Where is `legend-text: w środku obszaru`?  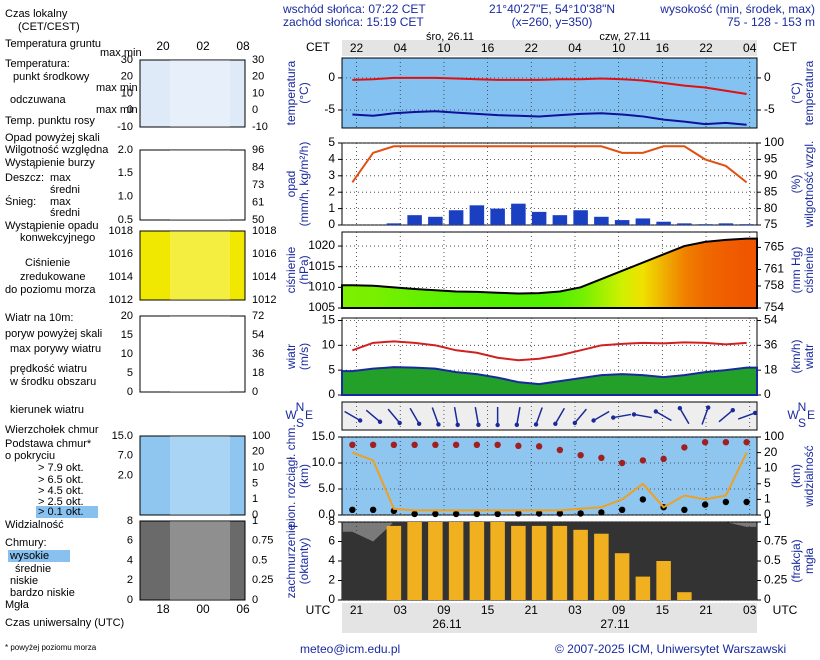
legend-text: w środku obszaru is located at coordinates (52, 382).